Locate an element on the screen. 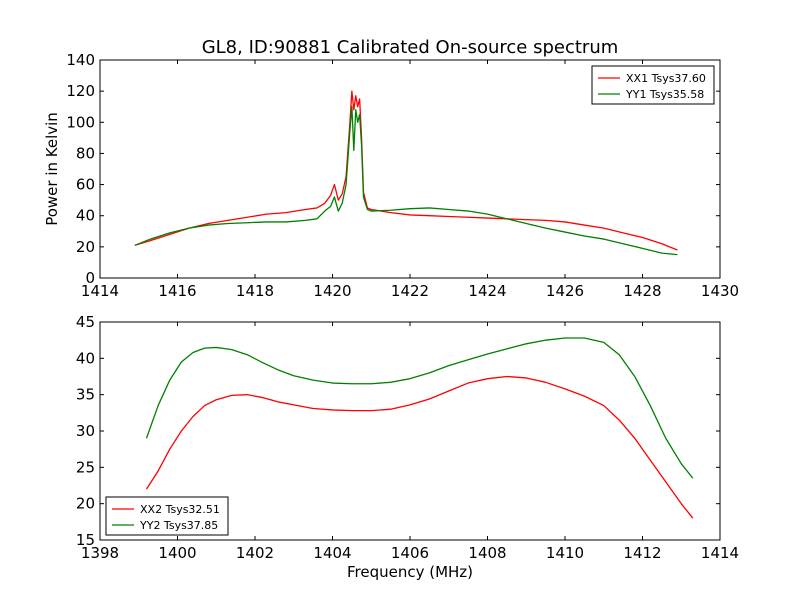 The image size is (800, 600). chart-bottom-y-tick-label: 15 is located at coordinates (85, 540).